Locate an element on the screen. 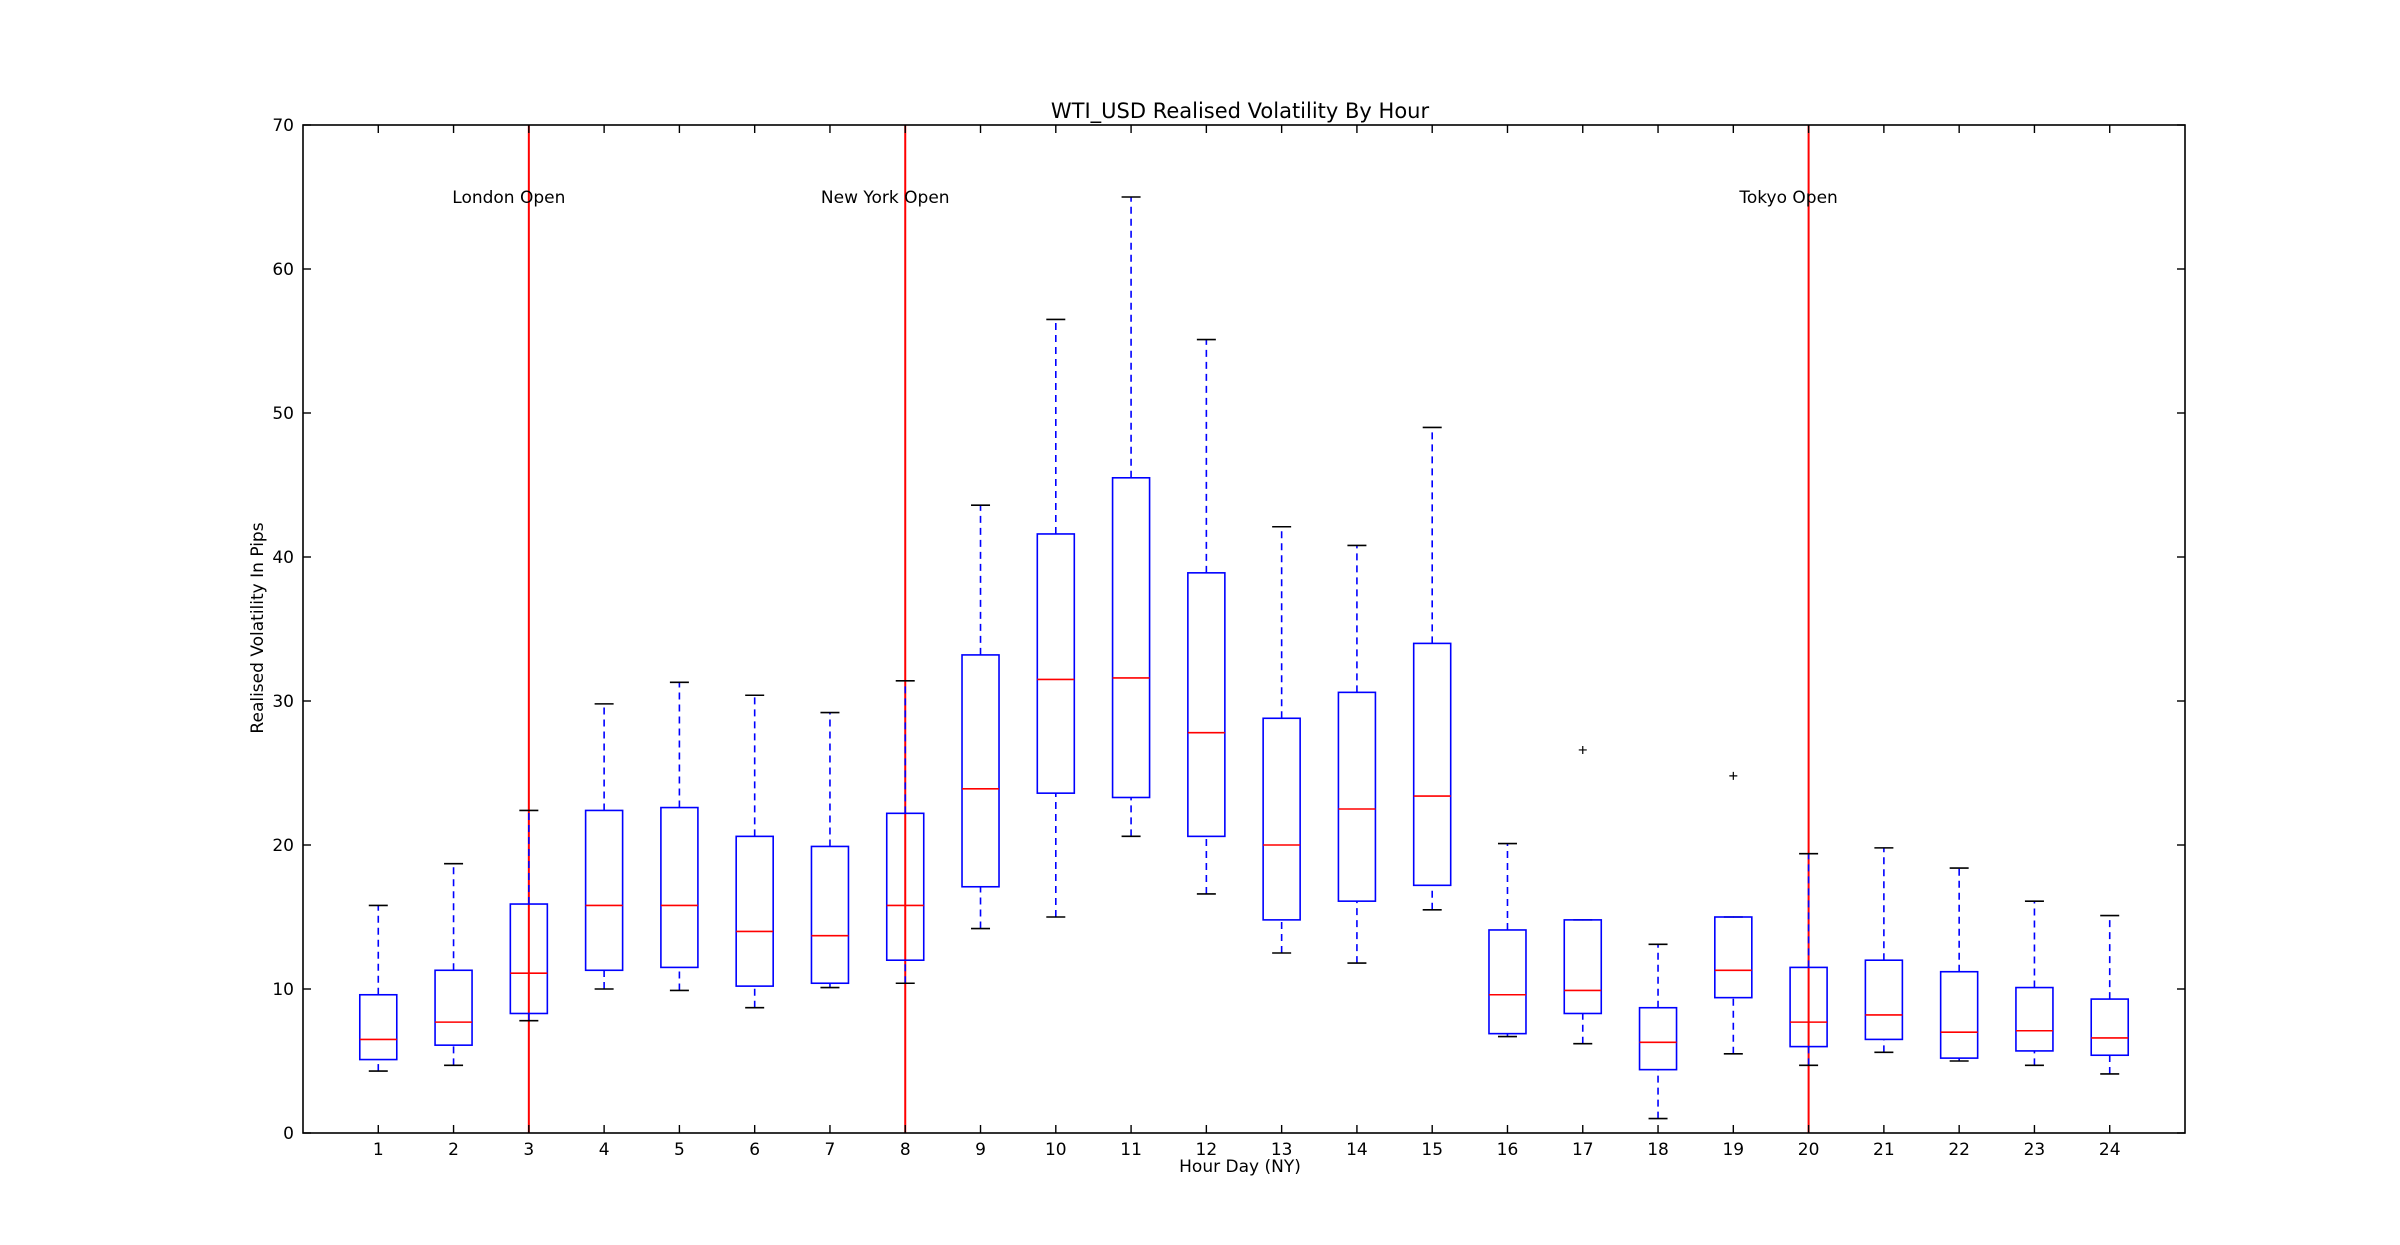 This screenshot has width=2400, height=1245. x-tick-label: 4 is located at coordinates (604, 1150).